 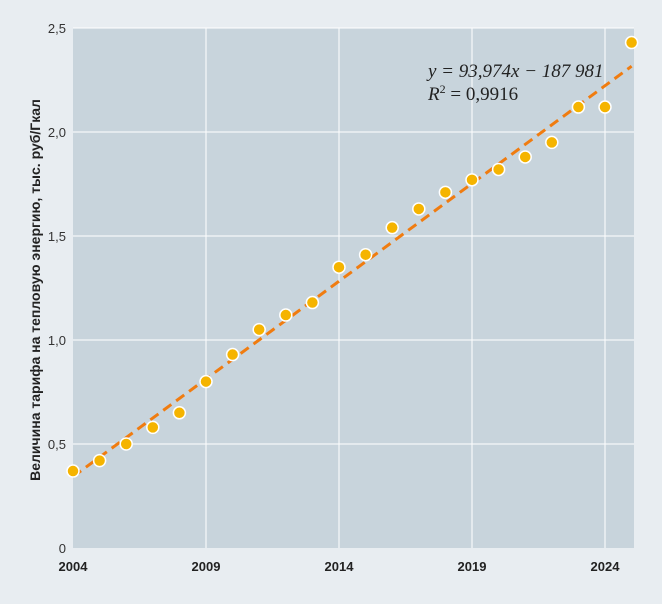 What do you see at coordinates (433, 94) in the screenshot?
I see `r-symbol: R` at bounding box center [433, 94].